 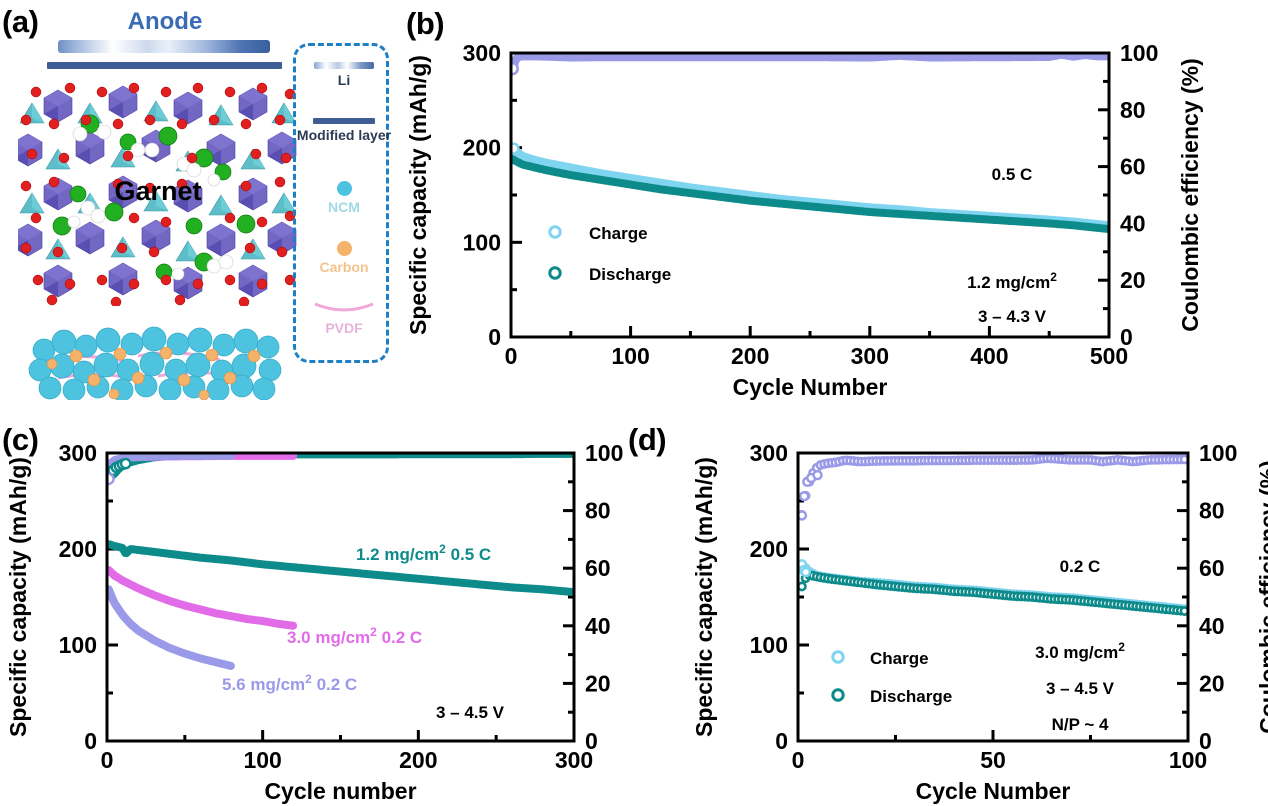 What do you see at coordinates (344, 80) in the screenshot?
I see `legend-label-li: Li` at bounding box center [344, 80].